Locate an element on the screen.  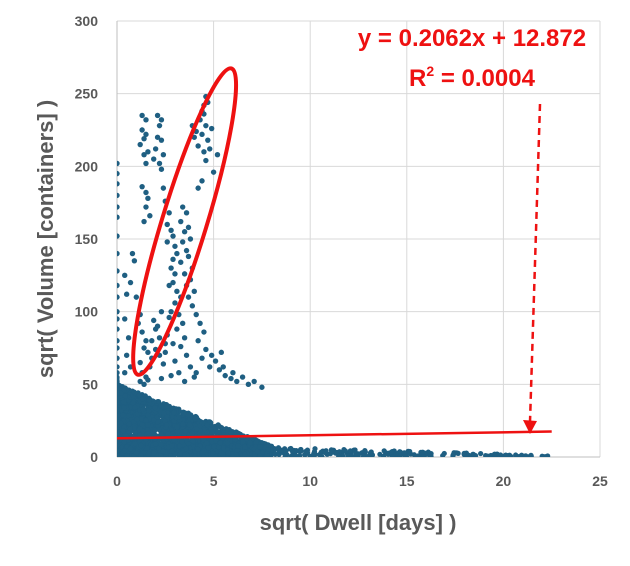
r-squared-prefix: R is located at coordinates (417, 78).